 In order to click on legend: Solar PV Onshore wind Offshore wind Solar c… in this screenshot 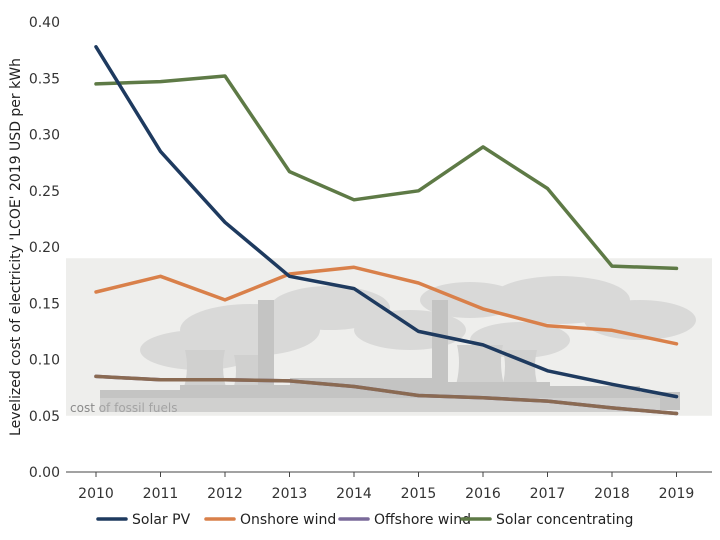, I will do `click(364, 520)`.